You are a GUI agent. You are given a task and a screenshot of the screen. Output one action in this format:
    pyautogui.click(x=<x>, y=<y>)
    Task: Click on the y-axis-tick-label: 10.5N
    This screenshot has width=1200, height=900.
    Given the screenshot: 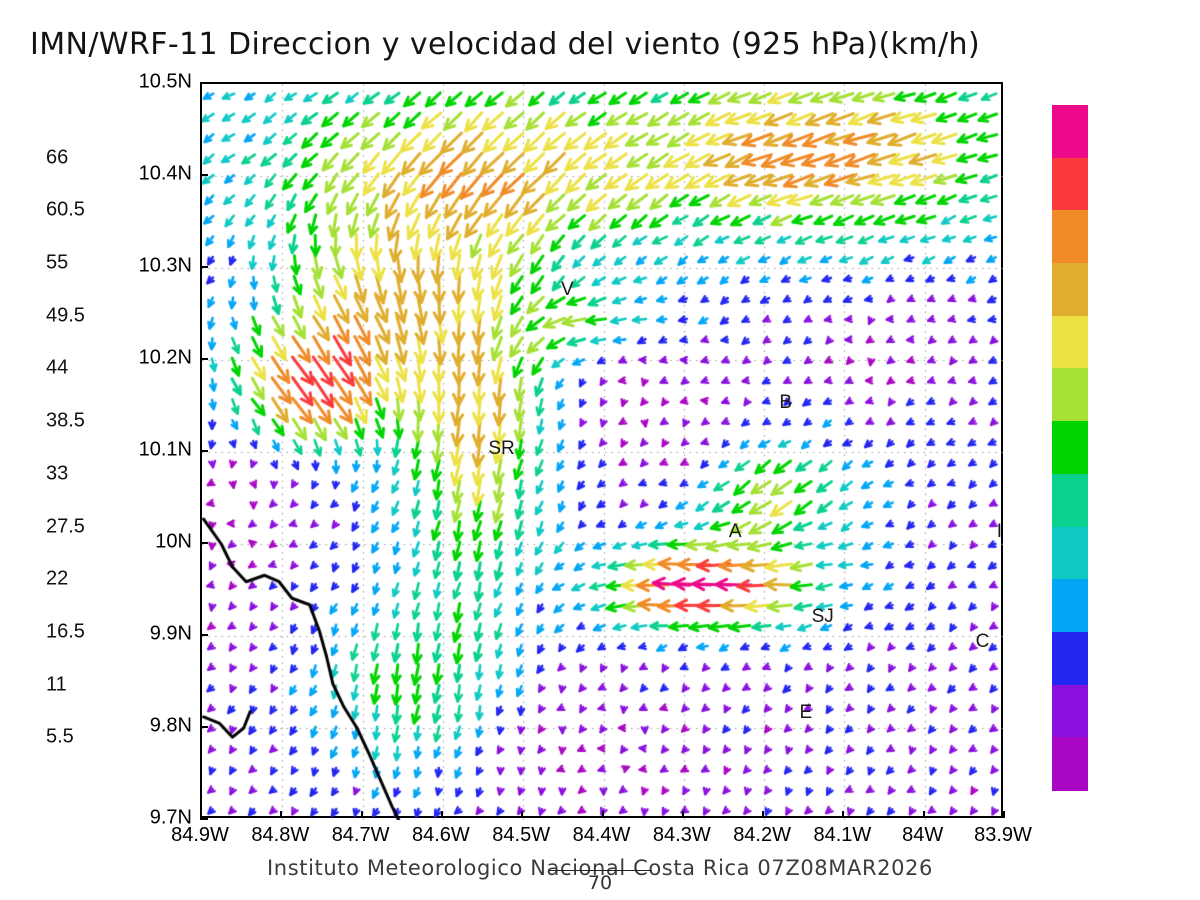 What is the action you would take?
    pyautogui.click(x=165, y=81)
    